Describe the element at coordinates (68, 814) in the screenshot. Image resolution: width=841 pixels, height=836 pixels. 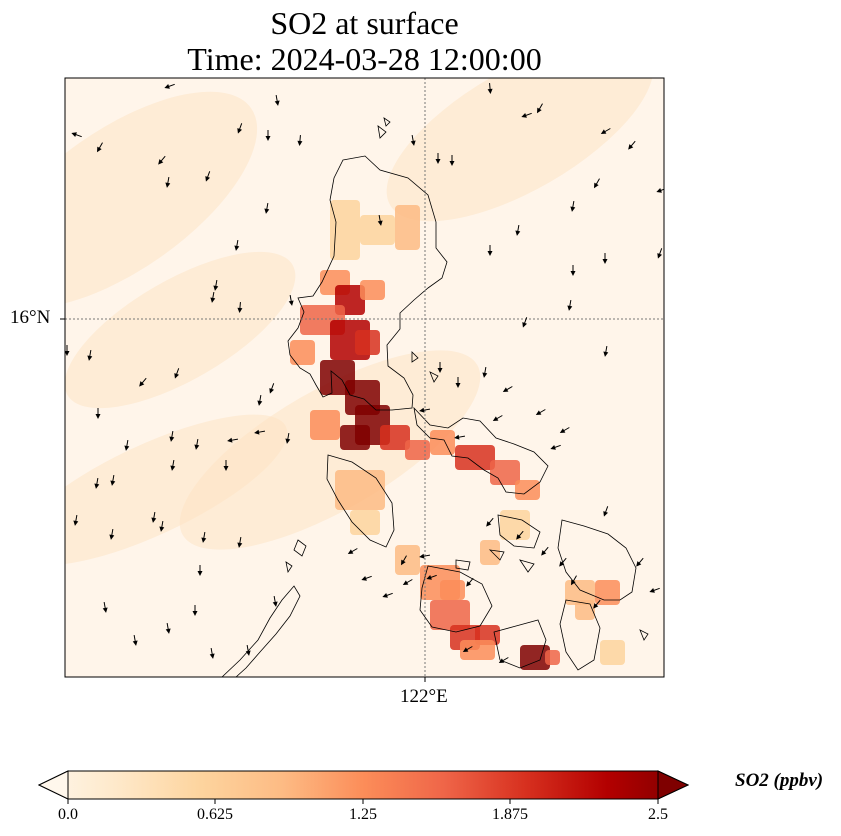
I see `colorbar-tick-label: 0.0` at that location.